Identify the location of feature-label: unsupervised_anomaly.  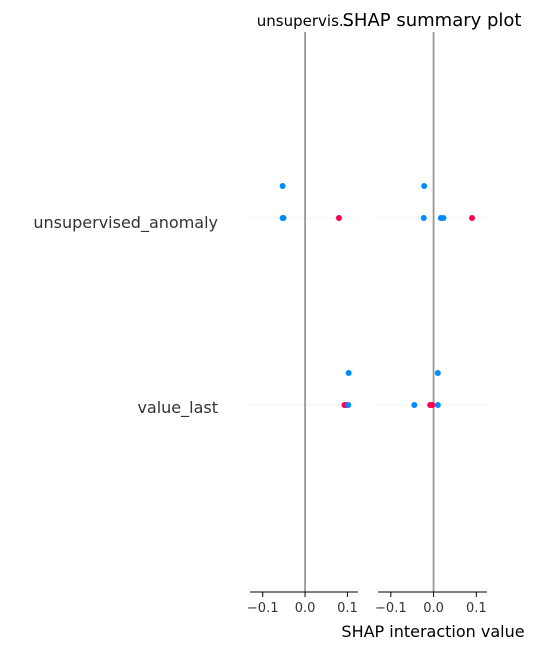
(125, 223).